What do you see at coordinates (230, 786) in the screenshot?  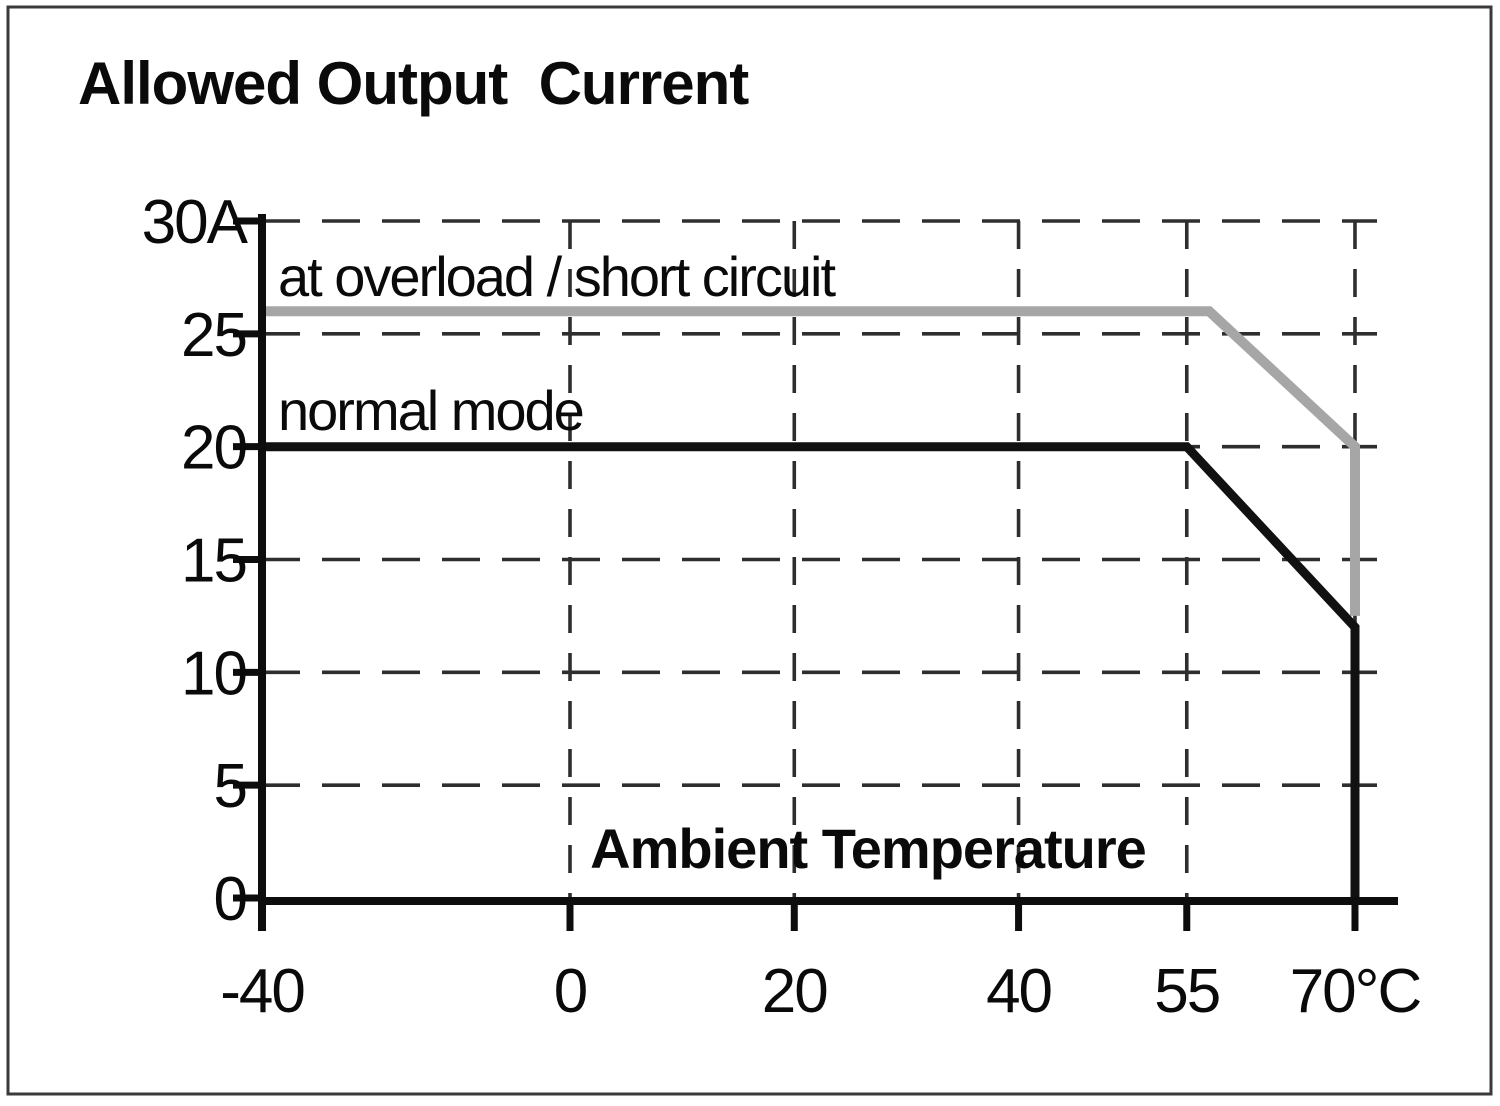 I see `y-tick-label-5: 5` at bounding box center [230, 786].